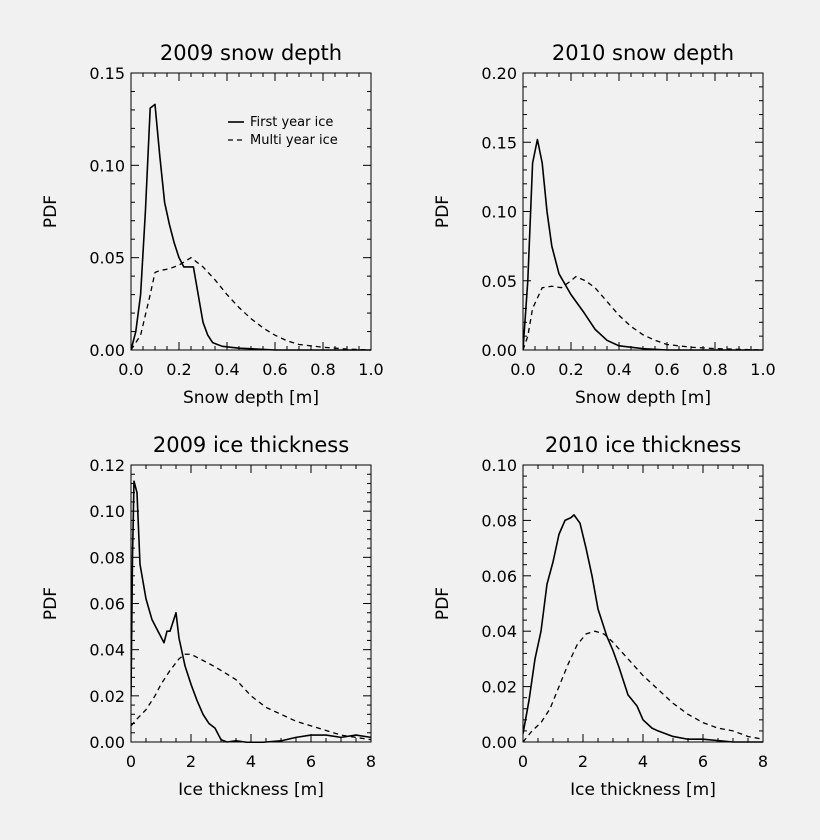 Image resolution: width=820 pixels, height=840 pixels. What do you see at coordinates (294, 140) in the screenshot?
I see `legend-label: Multi year ice` at bounding box center [294, 140].